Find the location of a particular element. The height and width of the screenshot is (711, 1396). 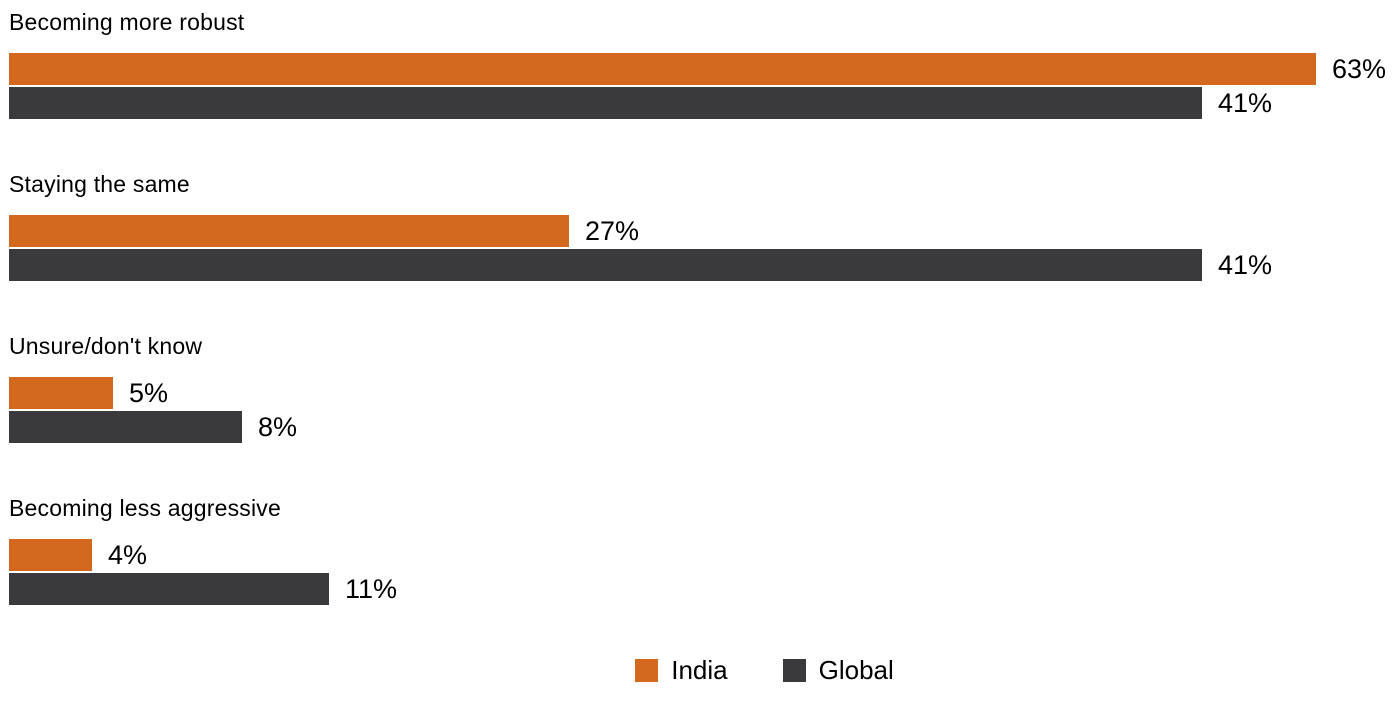

global-value-label: 11% is located at coordinates (371, 588).